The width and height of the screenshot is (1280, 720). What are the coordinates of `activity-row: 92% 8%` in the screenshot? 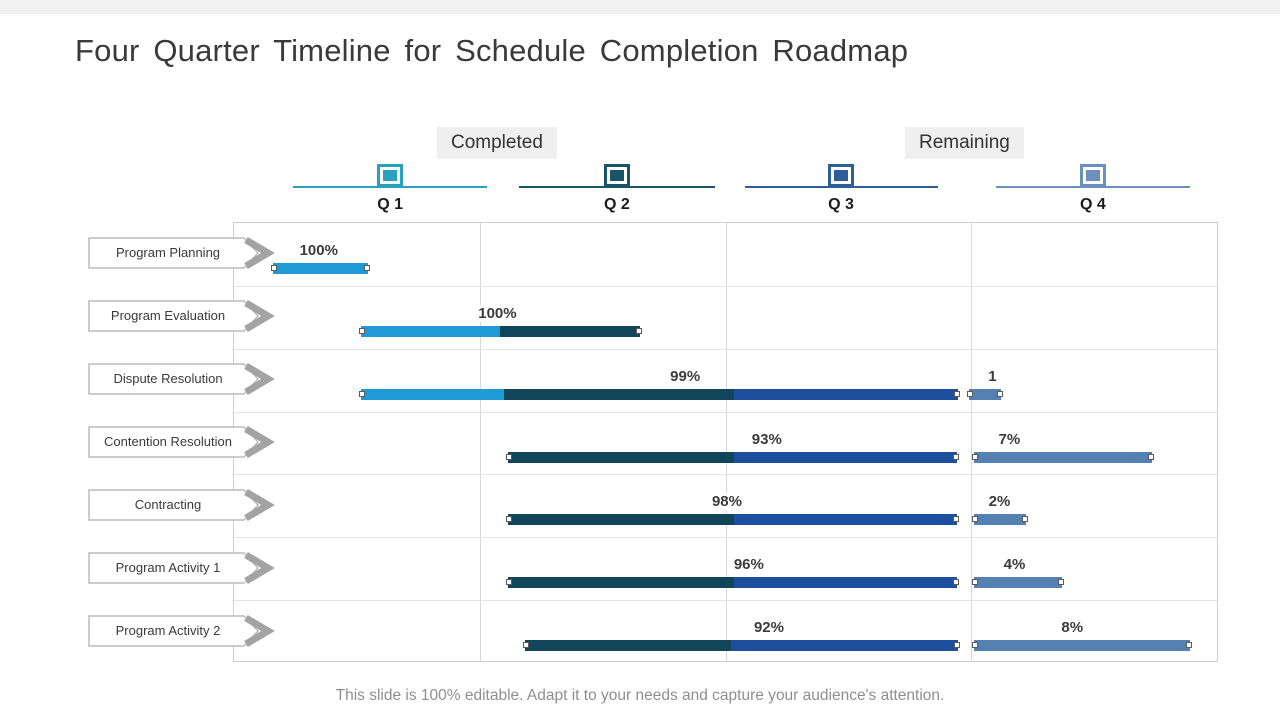 It's located at (725, 631).